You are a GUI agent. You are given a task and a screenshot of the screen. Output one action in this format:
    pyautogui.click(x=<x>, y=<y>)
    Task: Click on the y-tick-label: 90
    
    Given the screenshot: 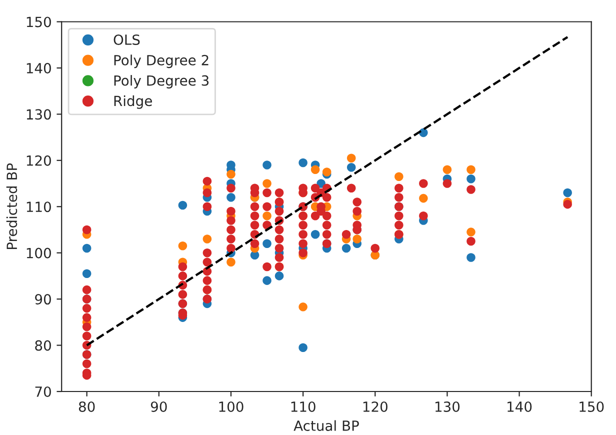 What is the action you would take?
    pyautogui.click(x=43, y=299)
    